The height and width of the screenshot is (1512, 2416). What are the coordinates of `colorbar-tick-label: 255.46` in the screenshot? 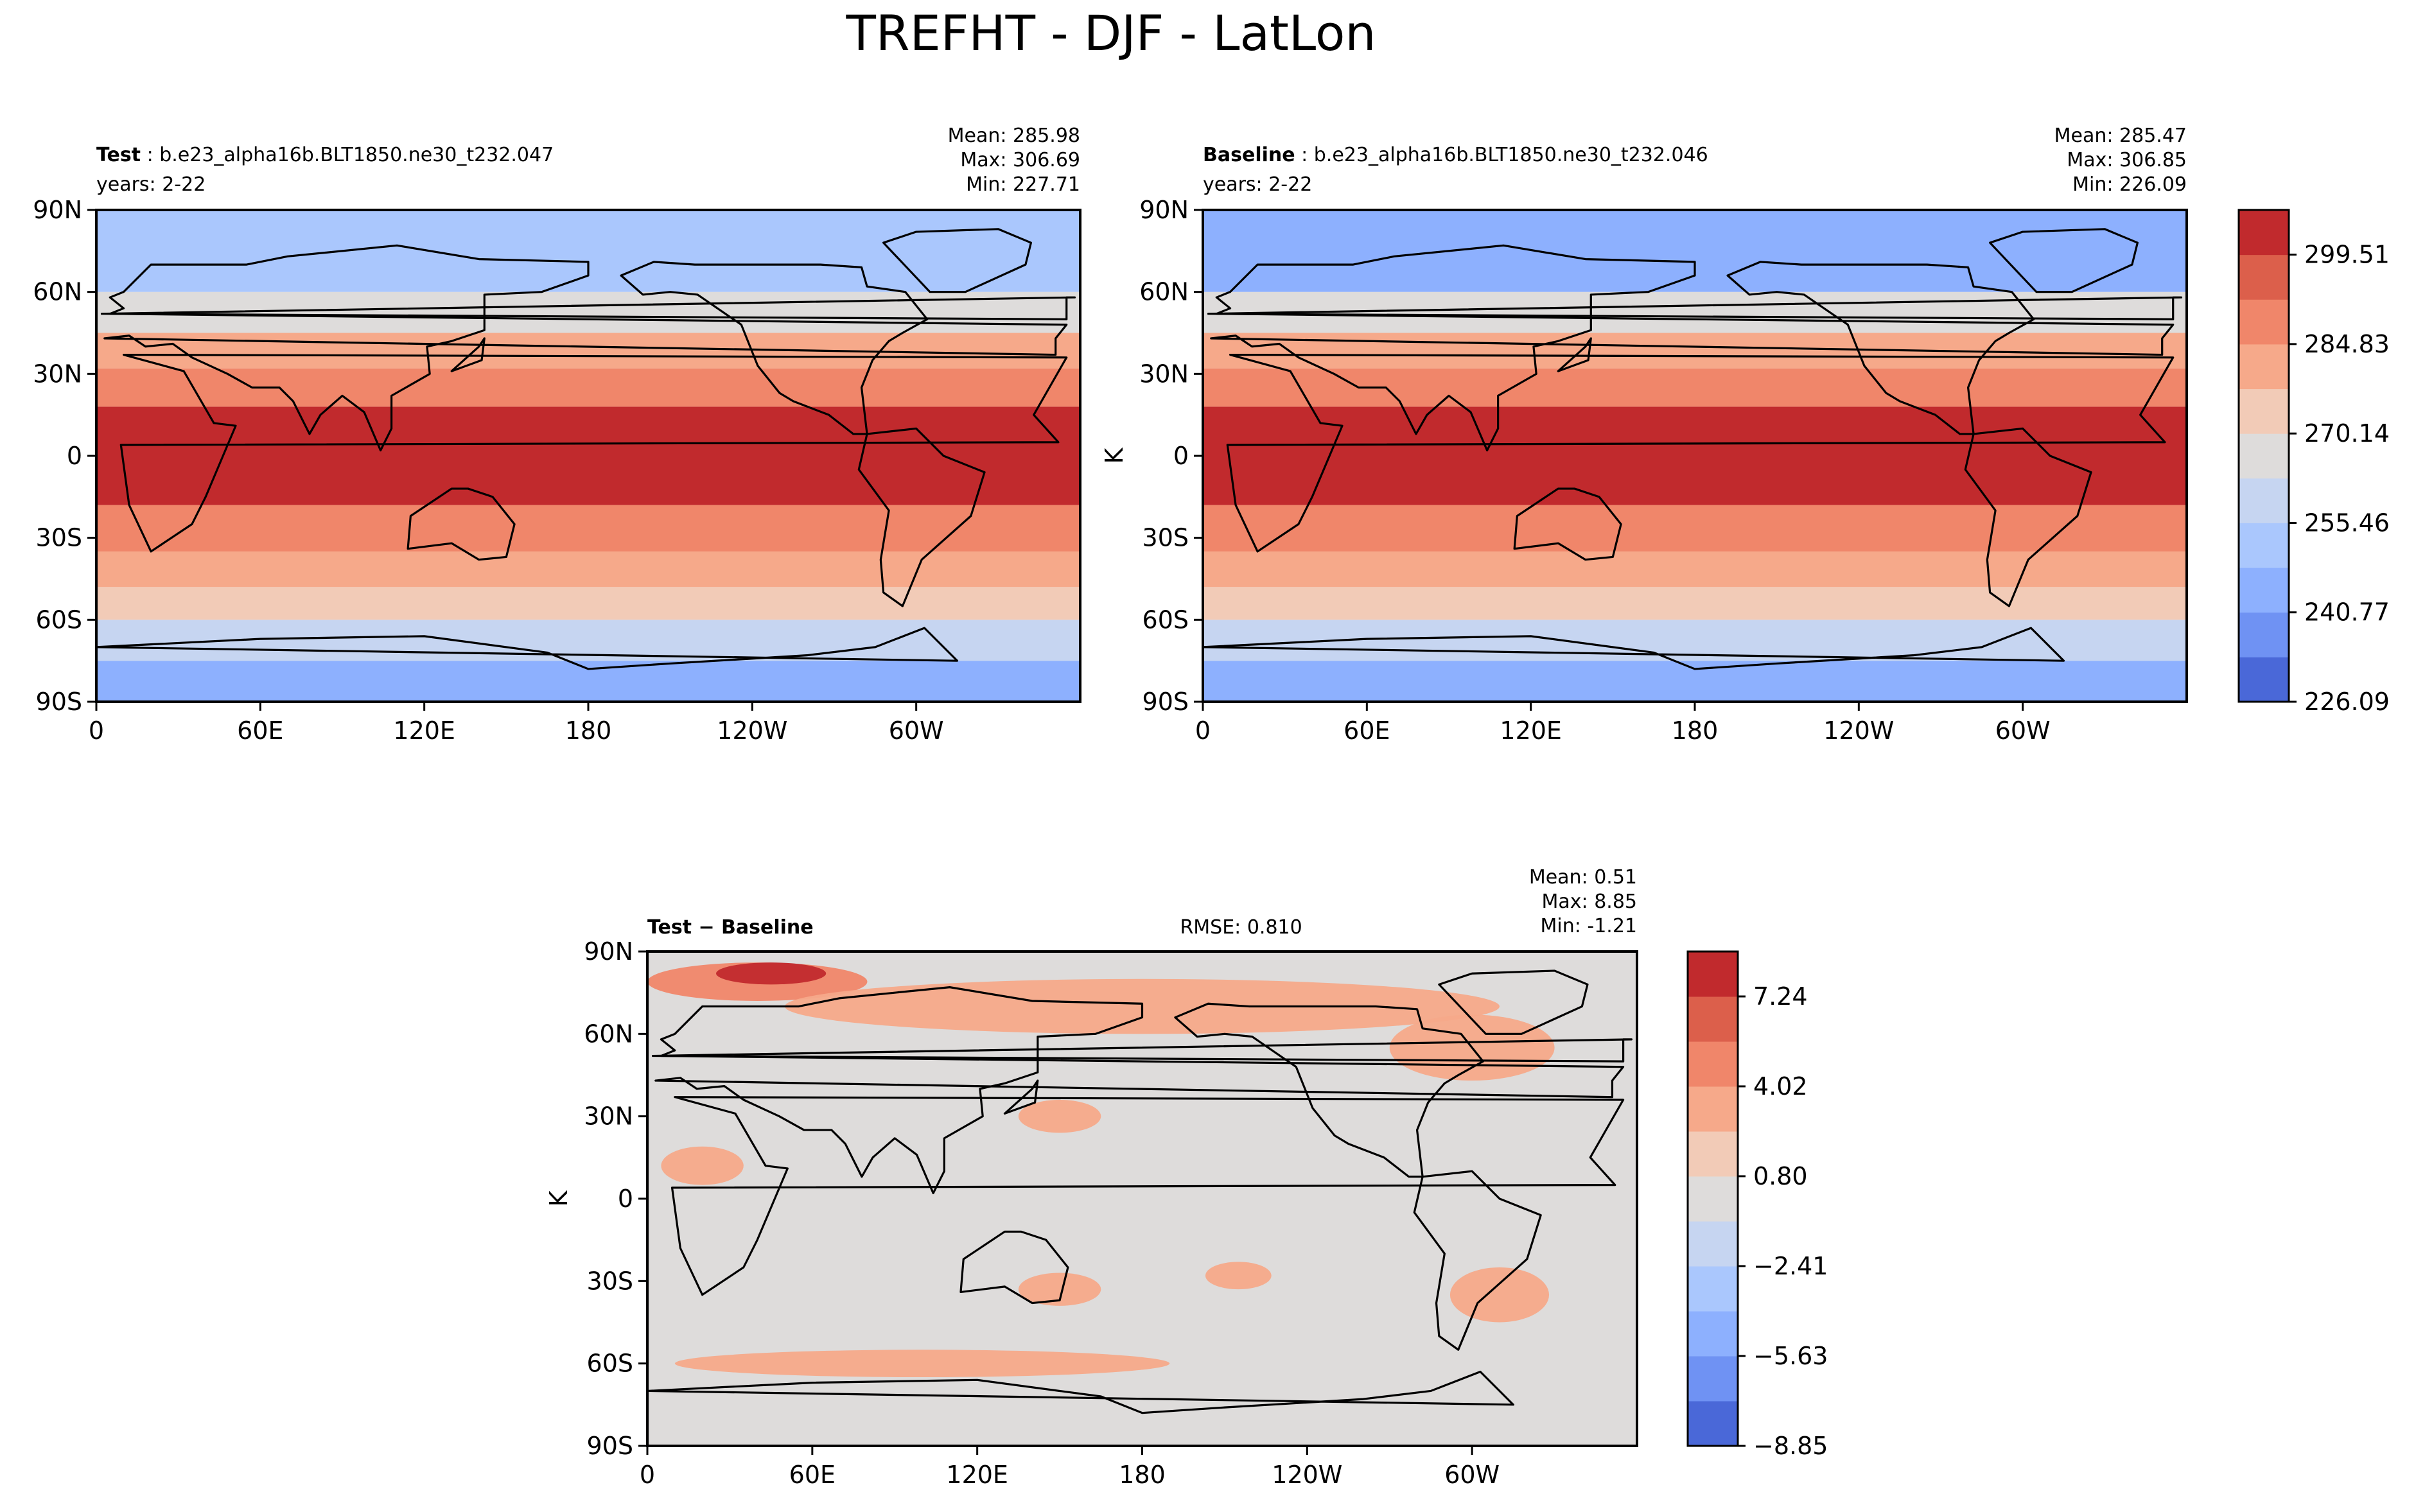 It's located at (2347, 522).